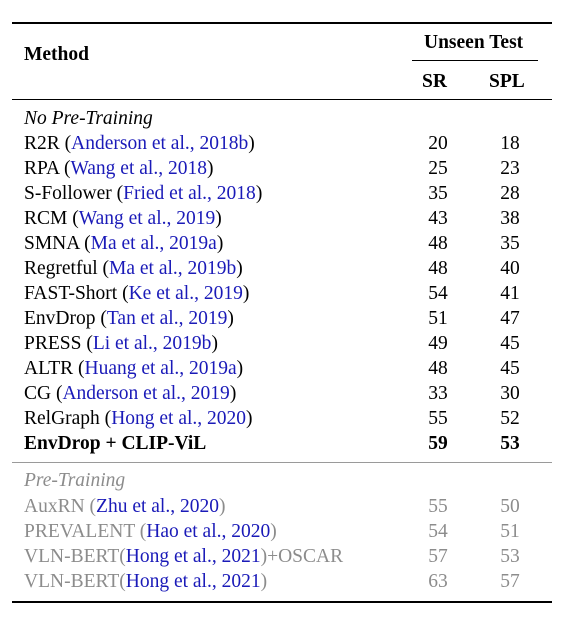  I want to click on sr-header: SR, so click(434, 81).